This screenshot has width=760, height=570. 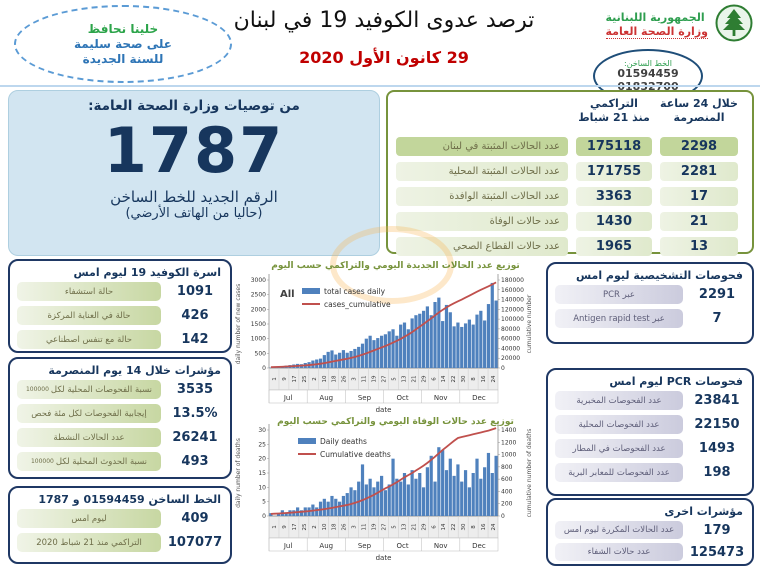 I want to click on table-row-label: عدد الحالات المثبتة في لبنان, so click(x=482, y=146).